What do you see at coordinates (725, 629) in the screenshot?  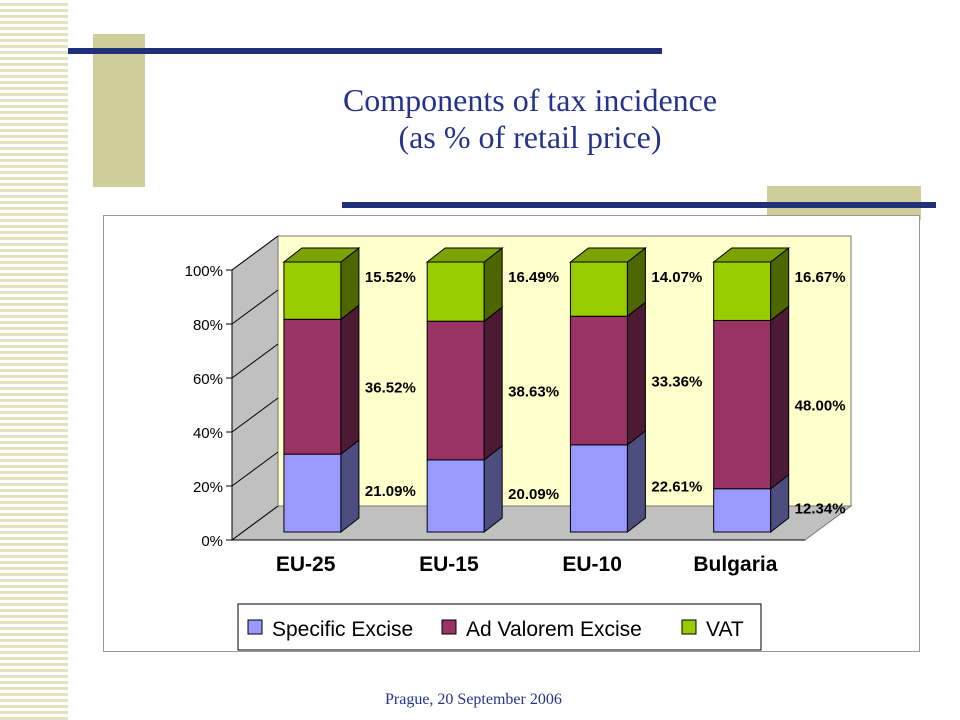 I see `legend-label-2: VAT` at bounding box center [725, 629].